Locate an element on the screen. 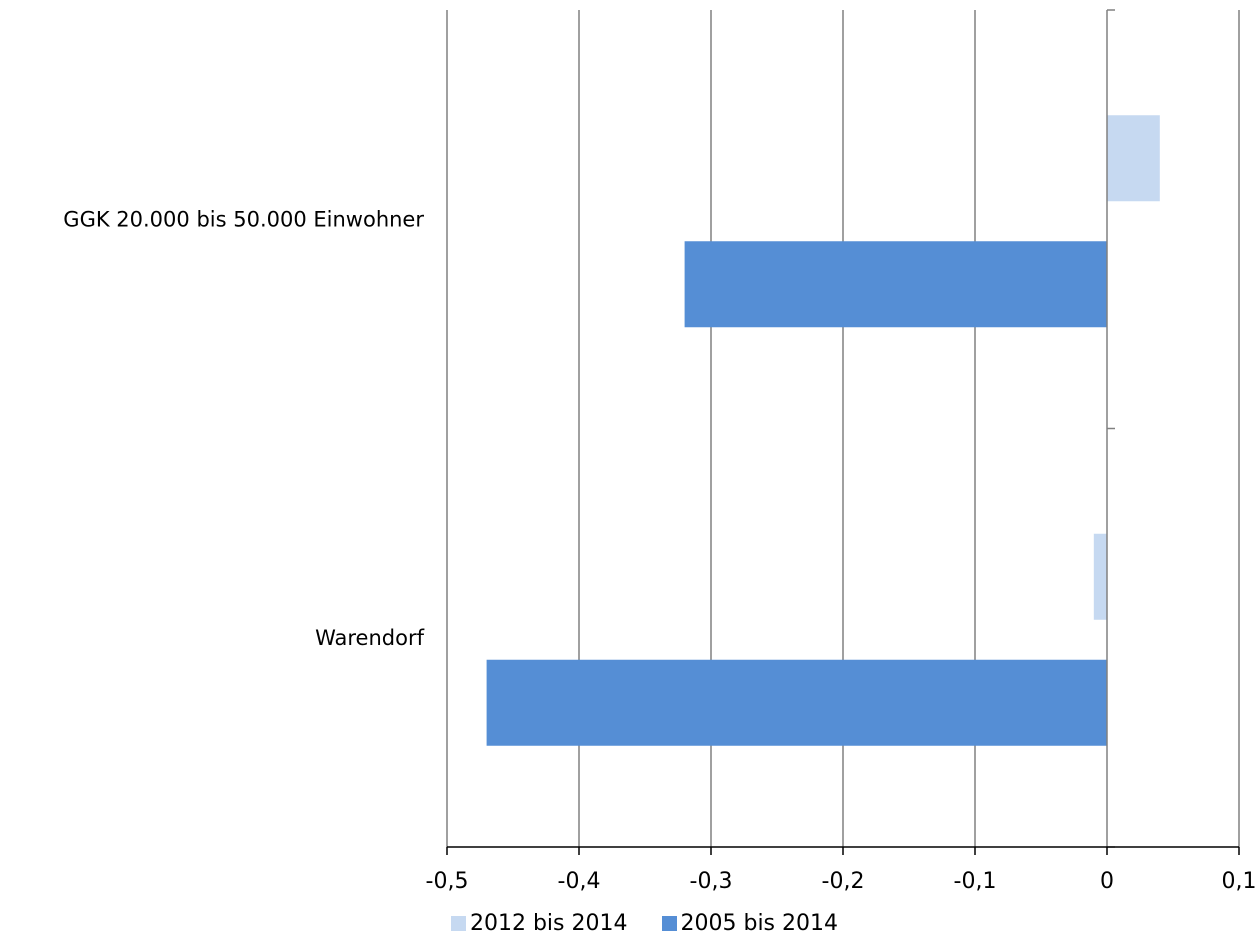 The width and height of the screenshot is (1259, 944). x-tick-label-2: -0,3 is located at coordinates (711, 881).